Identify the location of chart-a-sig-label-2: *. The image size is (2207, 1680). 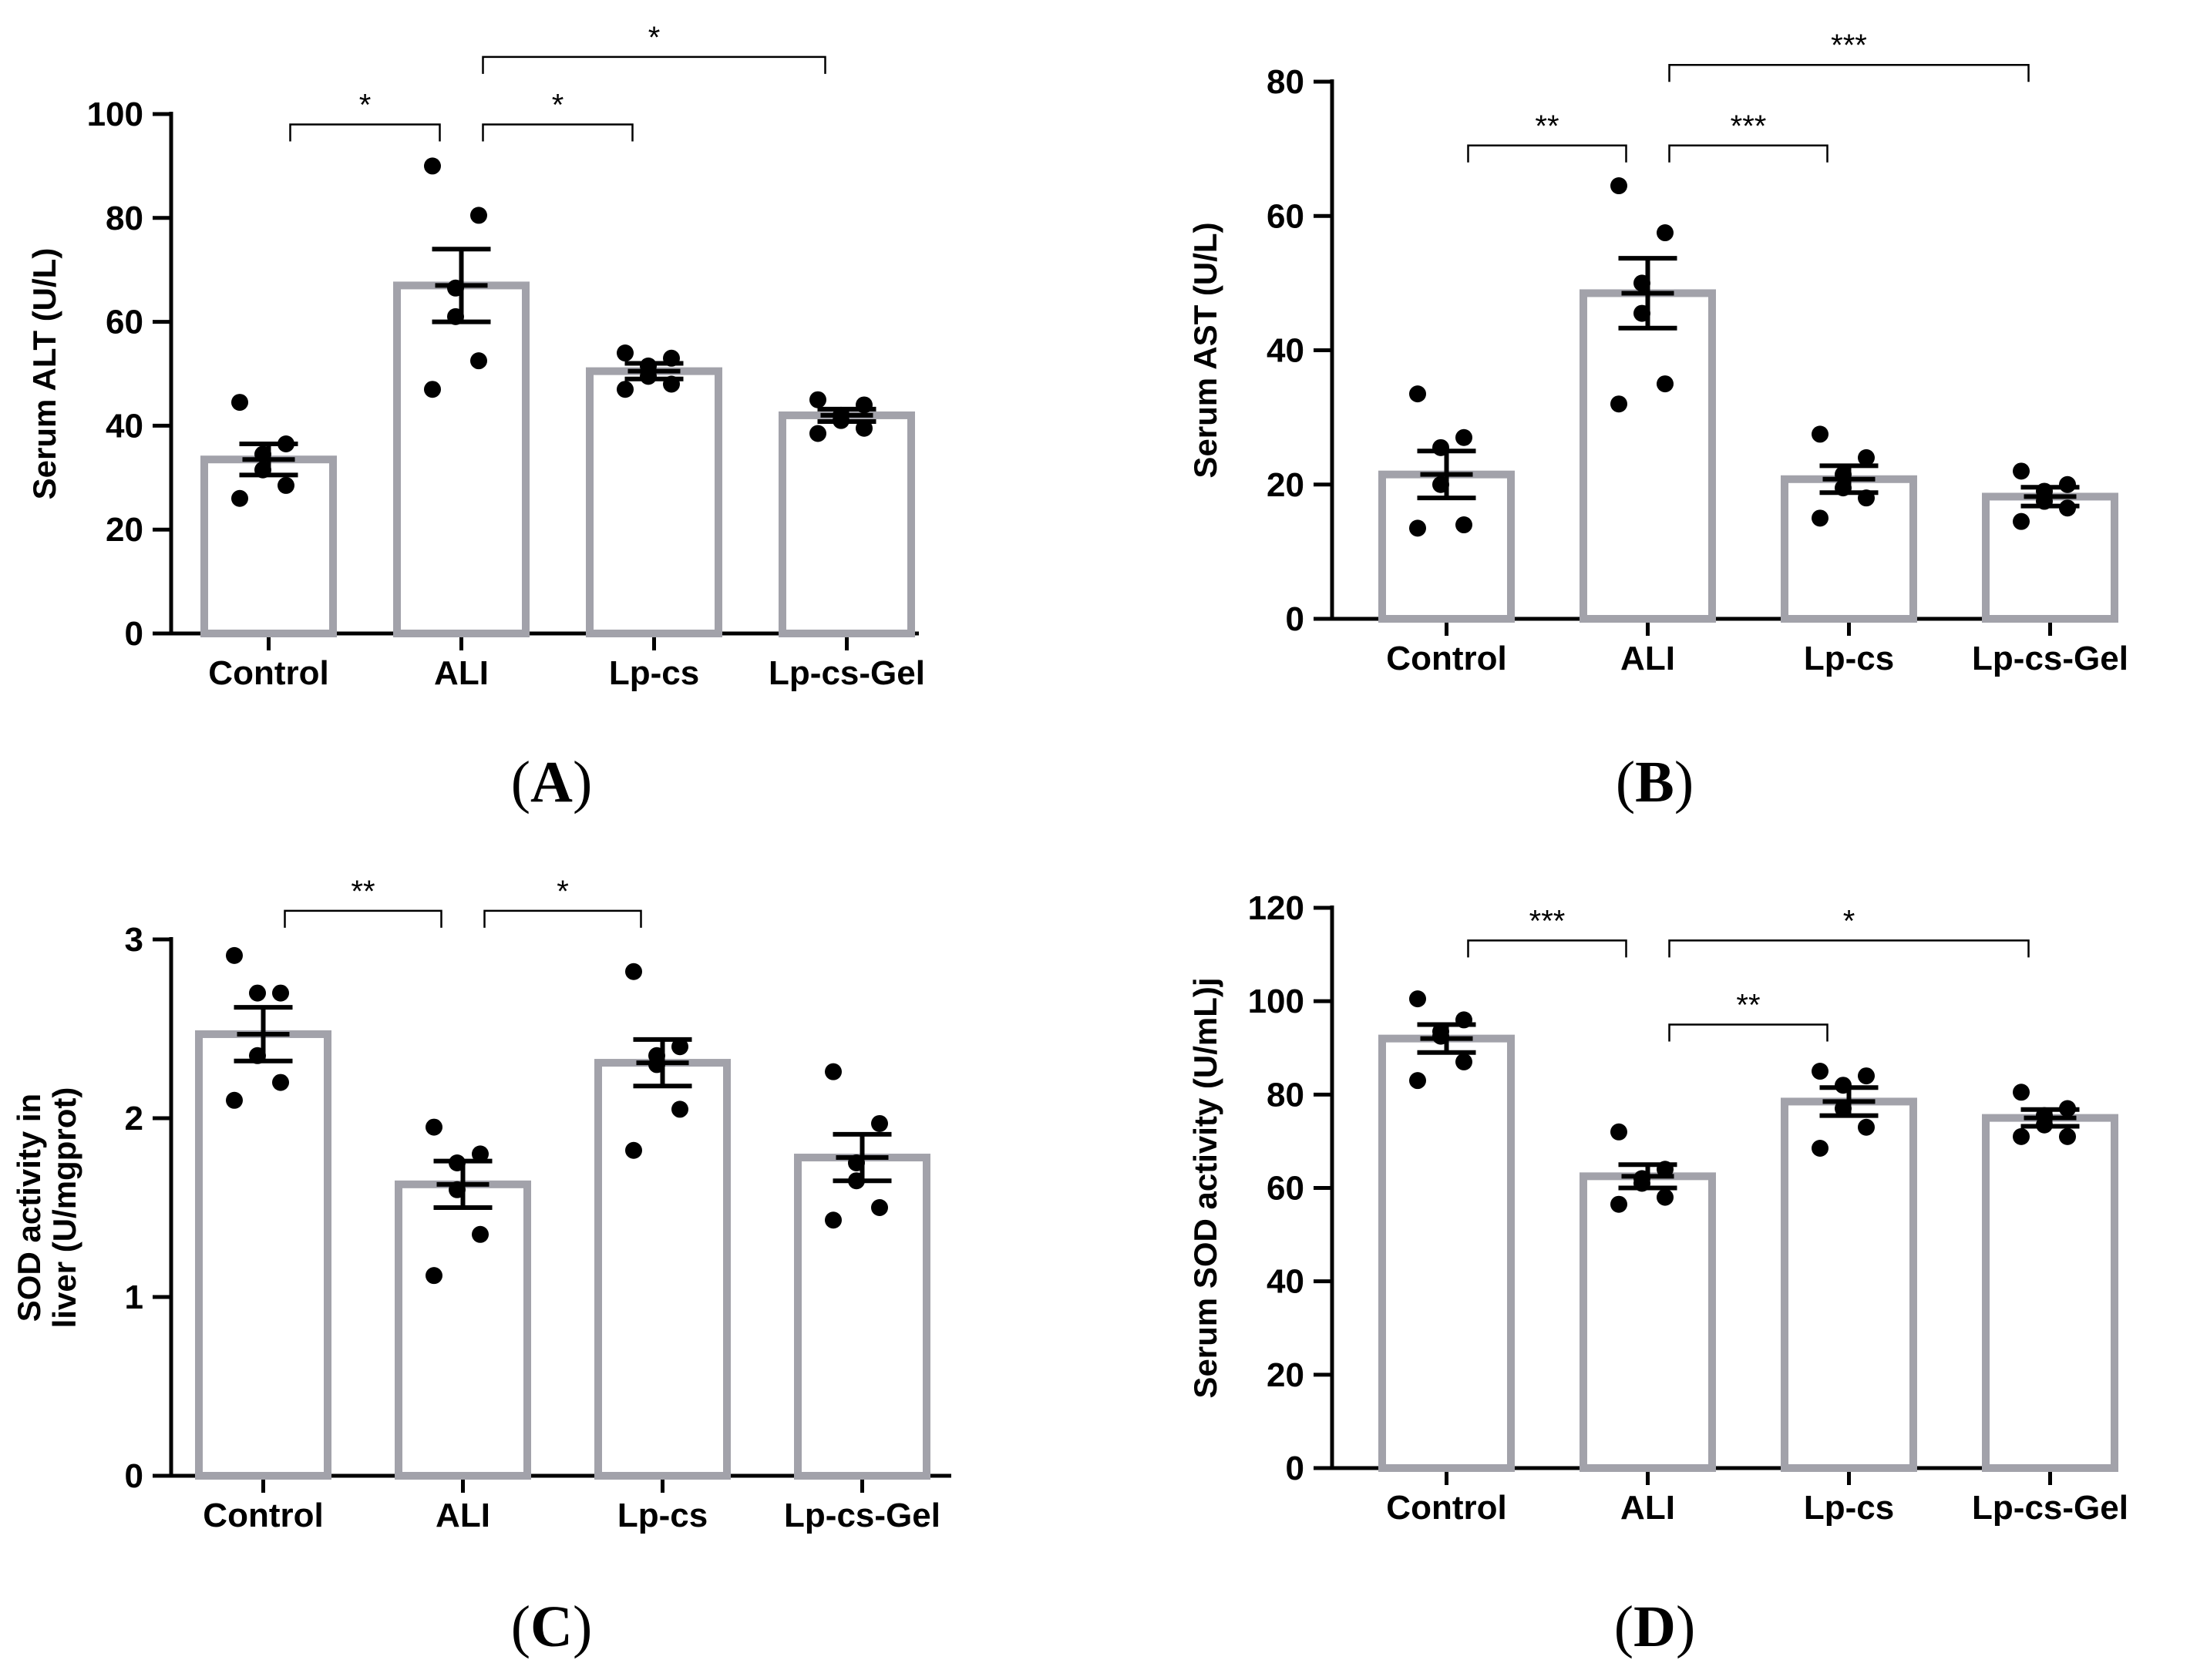
(654, 38).